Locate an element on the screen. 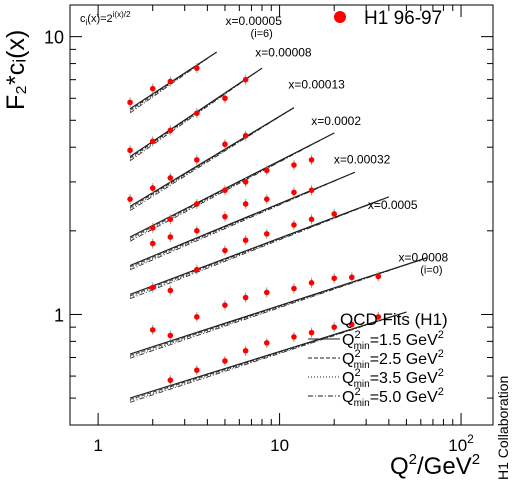 The width and height of the screenshot is (513, 493). legend-label: H1 96-97 is located at coordinates (403, 18).